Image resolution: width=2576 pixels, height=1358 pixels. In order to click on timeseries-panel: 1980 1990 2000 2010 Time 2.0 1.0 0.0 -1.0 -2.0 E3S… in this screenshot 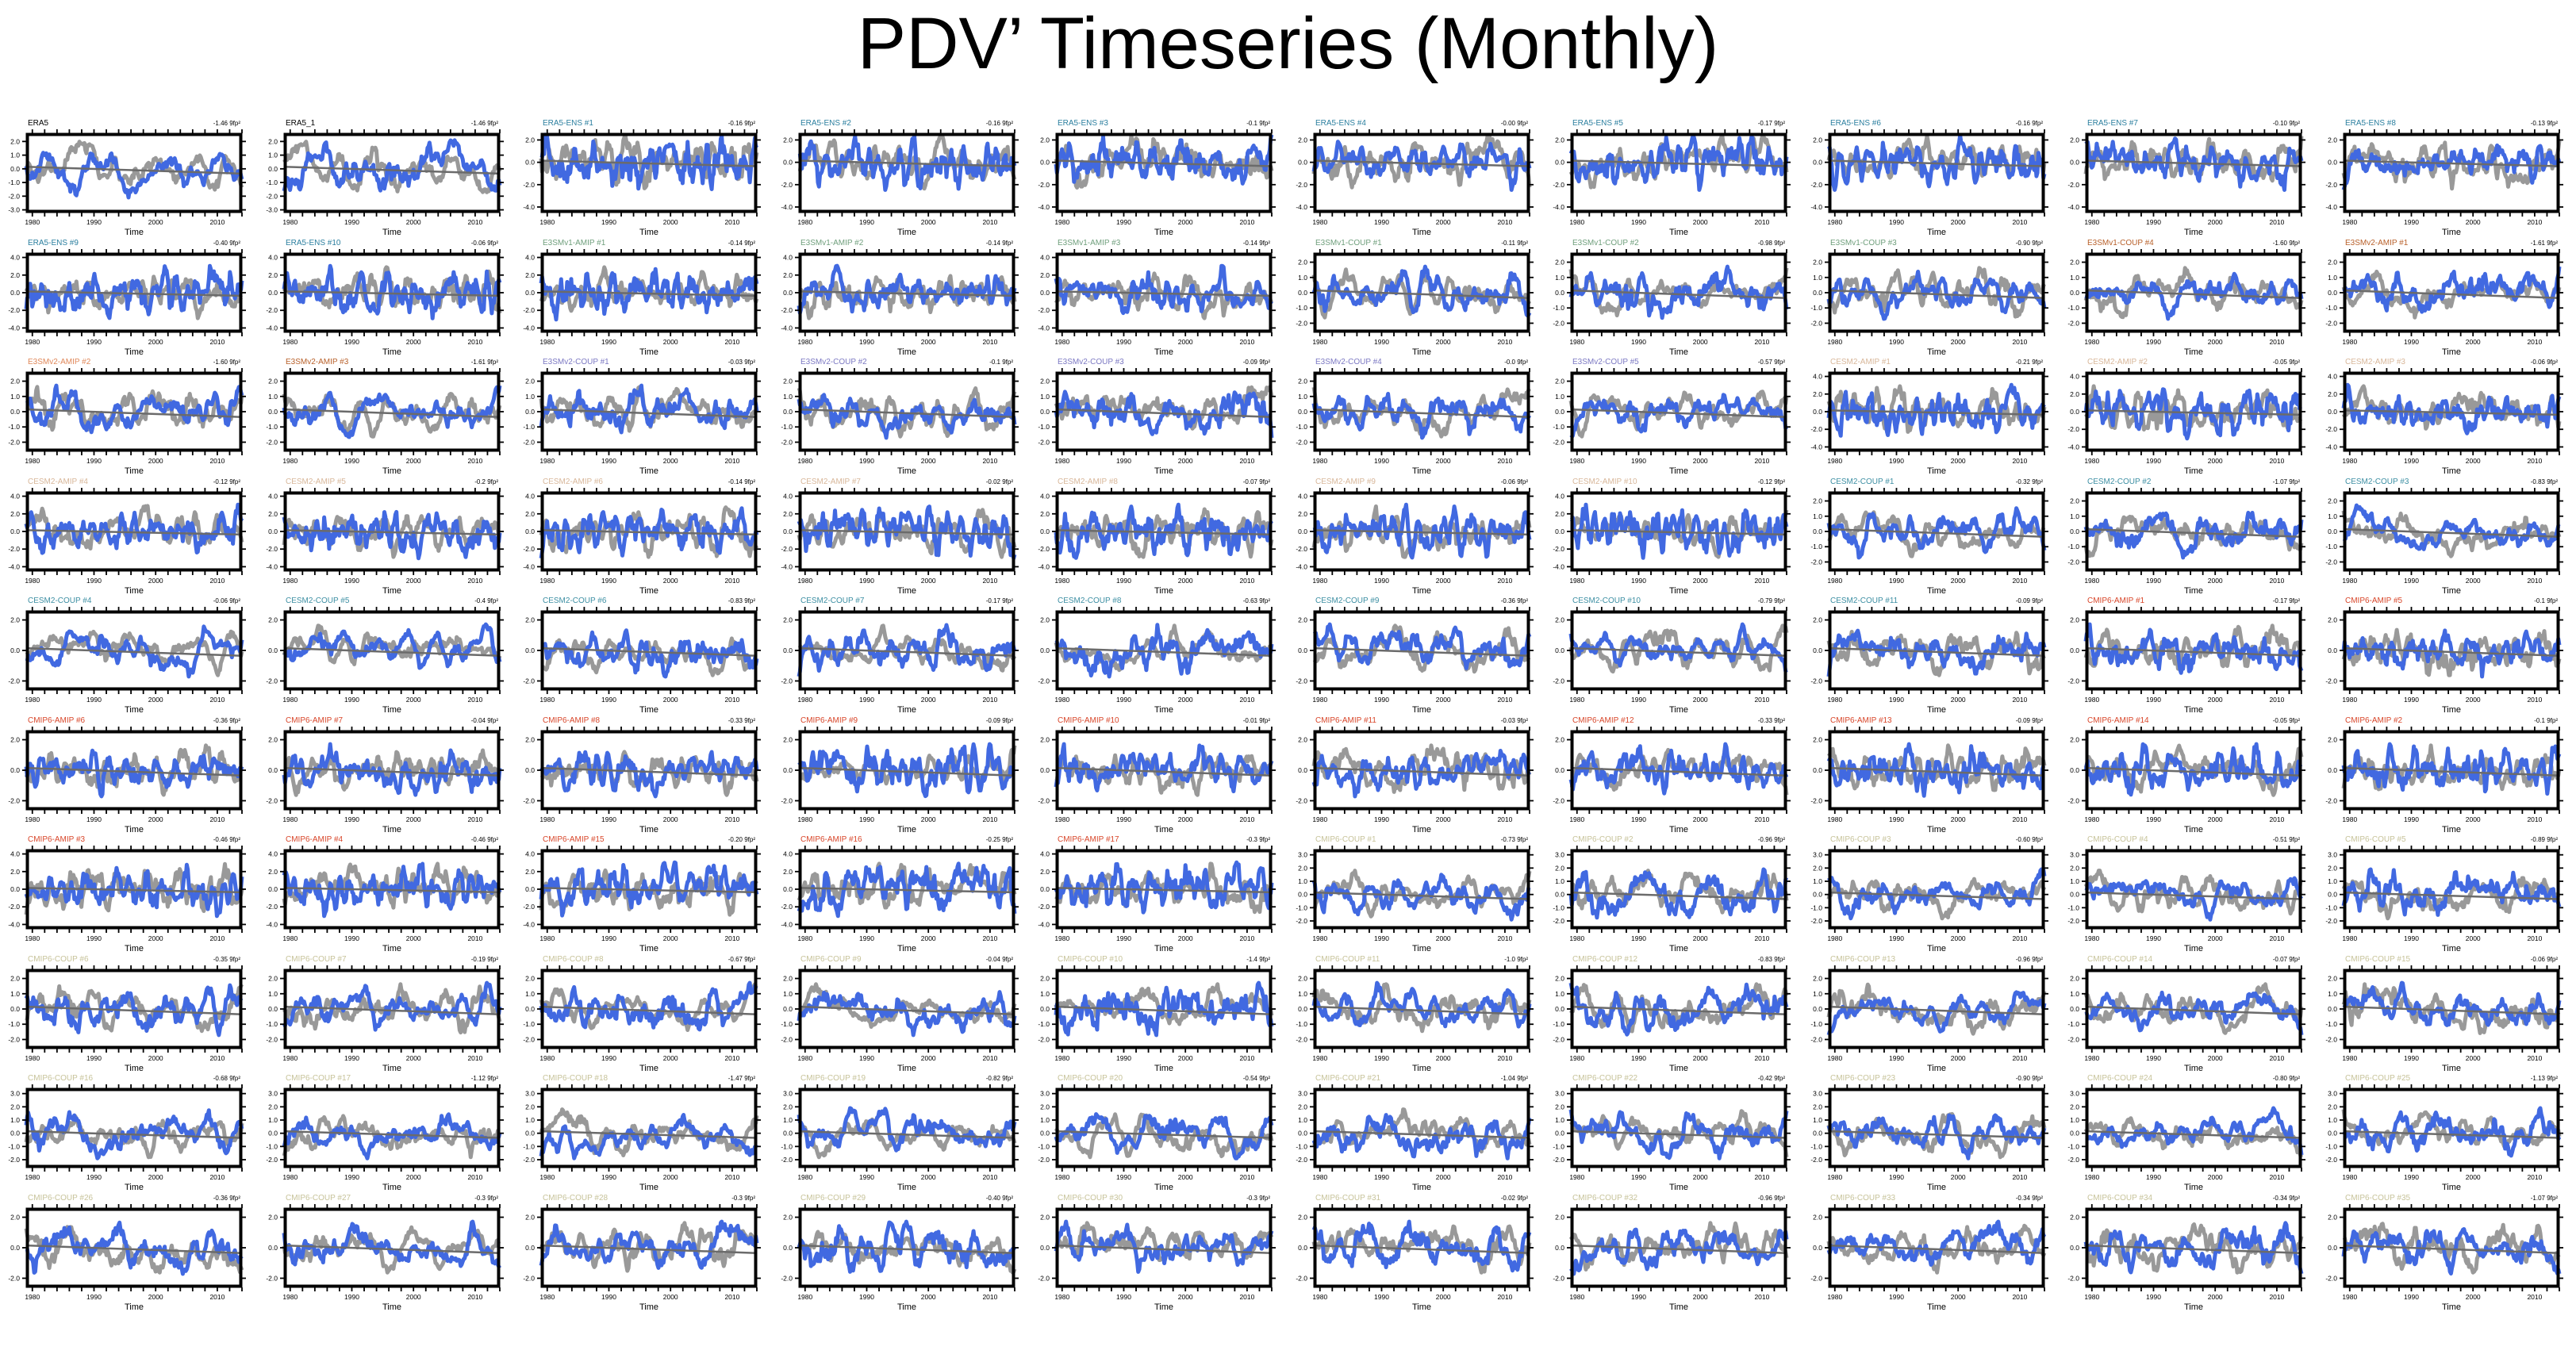, I will do `click(385, 417)`.